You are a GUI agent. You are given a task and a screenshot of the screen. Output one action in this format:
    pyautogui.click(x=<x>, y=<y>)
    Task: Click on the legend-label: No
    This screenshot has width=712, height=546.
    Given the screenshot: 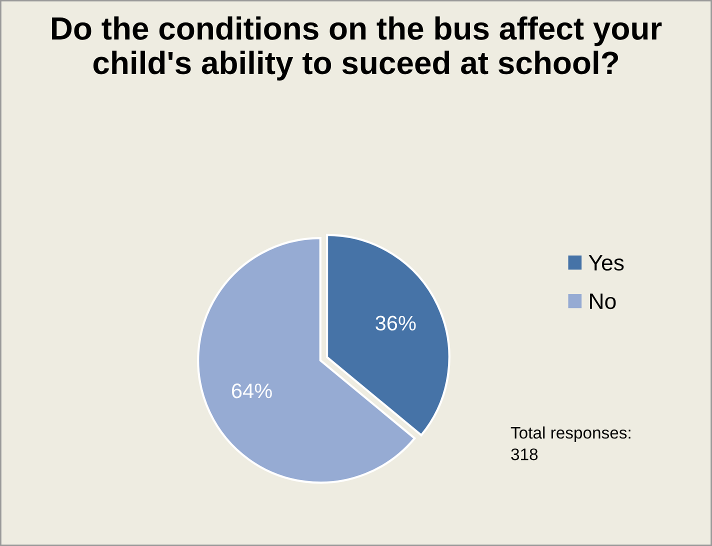 What is the action you would take?
    pyautogui.click(x=603, y=302)
    